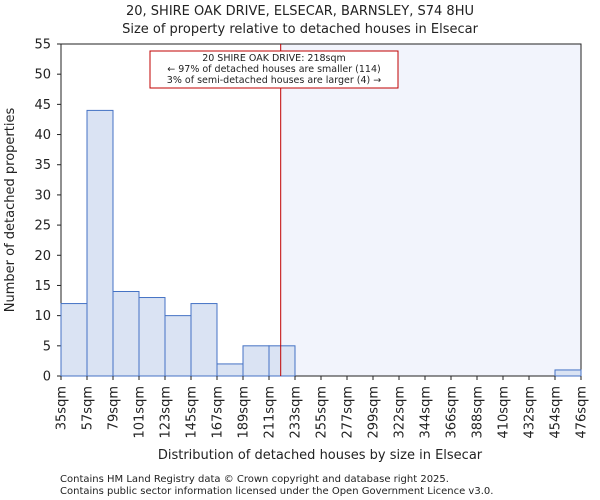 This screenshot has width=600, height=500. Describe the element at coordinates (47, 346) in the screenshot. I see `y-tick-label: 5` at that location.